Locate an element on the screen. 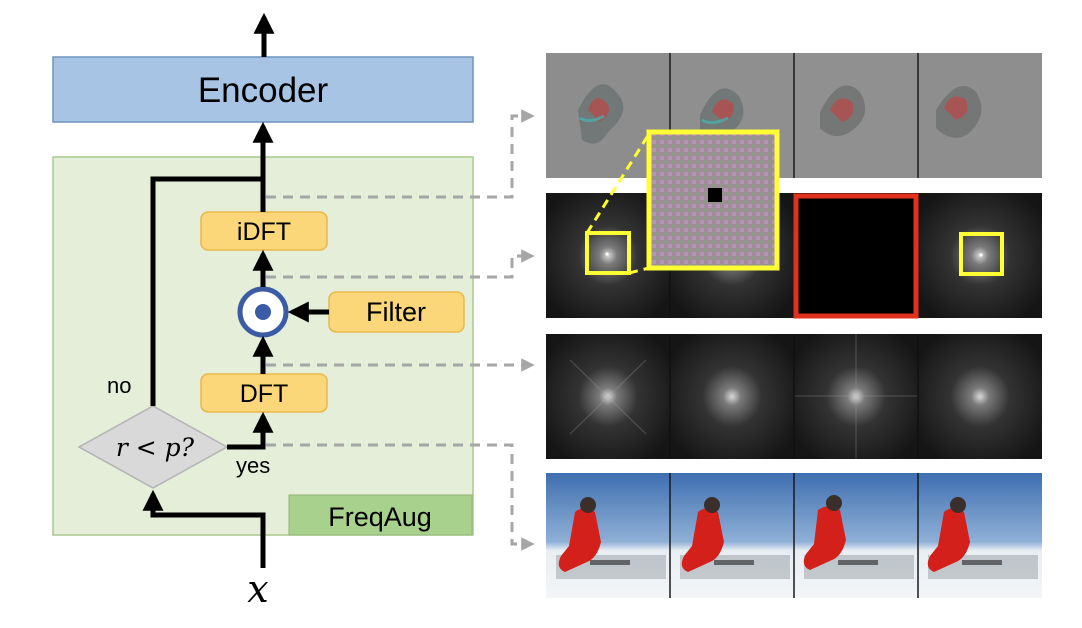  idft-label: iDFT is located at coordinates (264, 232).